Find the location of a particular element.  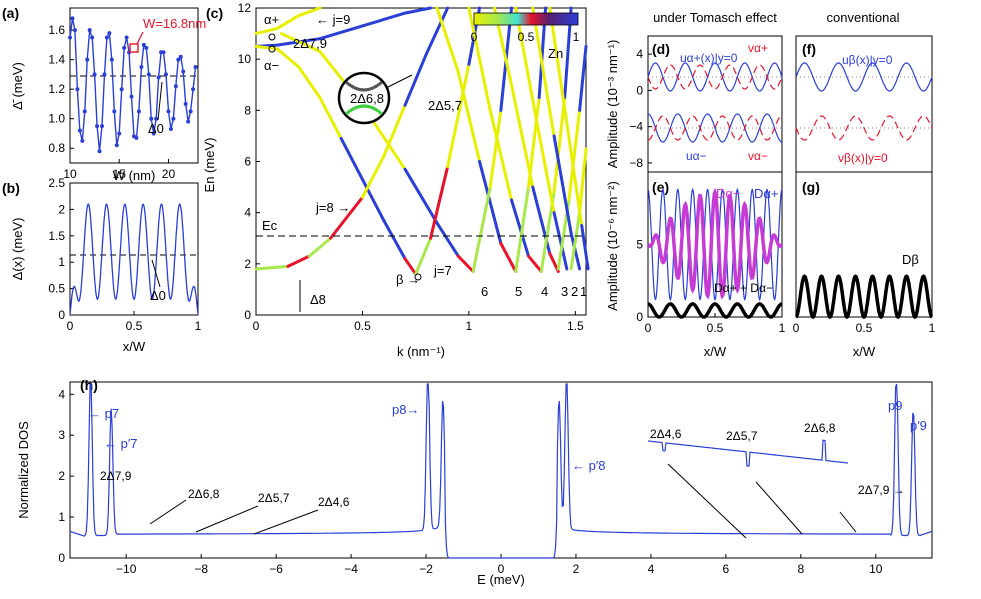

label-alpha-minus: α− is located at coordinates (271, 65).